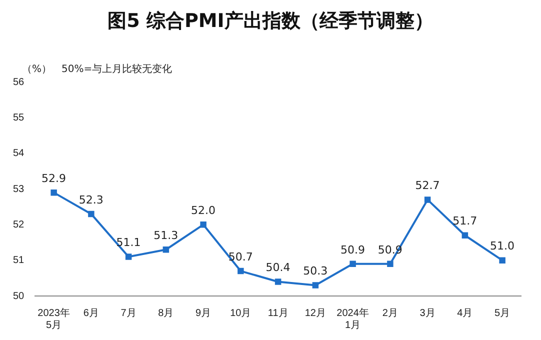  I want to click on text: 50%=与上月比较无变化, so click(117, 69).